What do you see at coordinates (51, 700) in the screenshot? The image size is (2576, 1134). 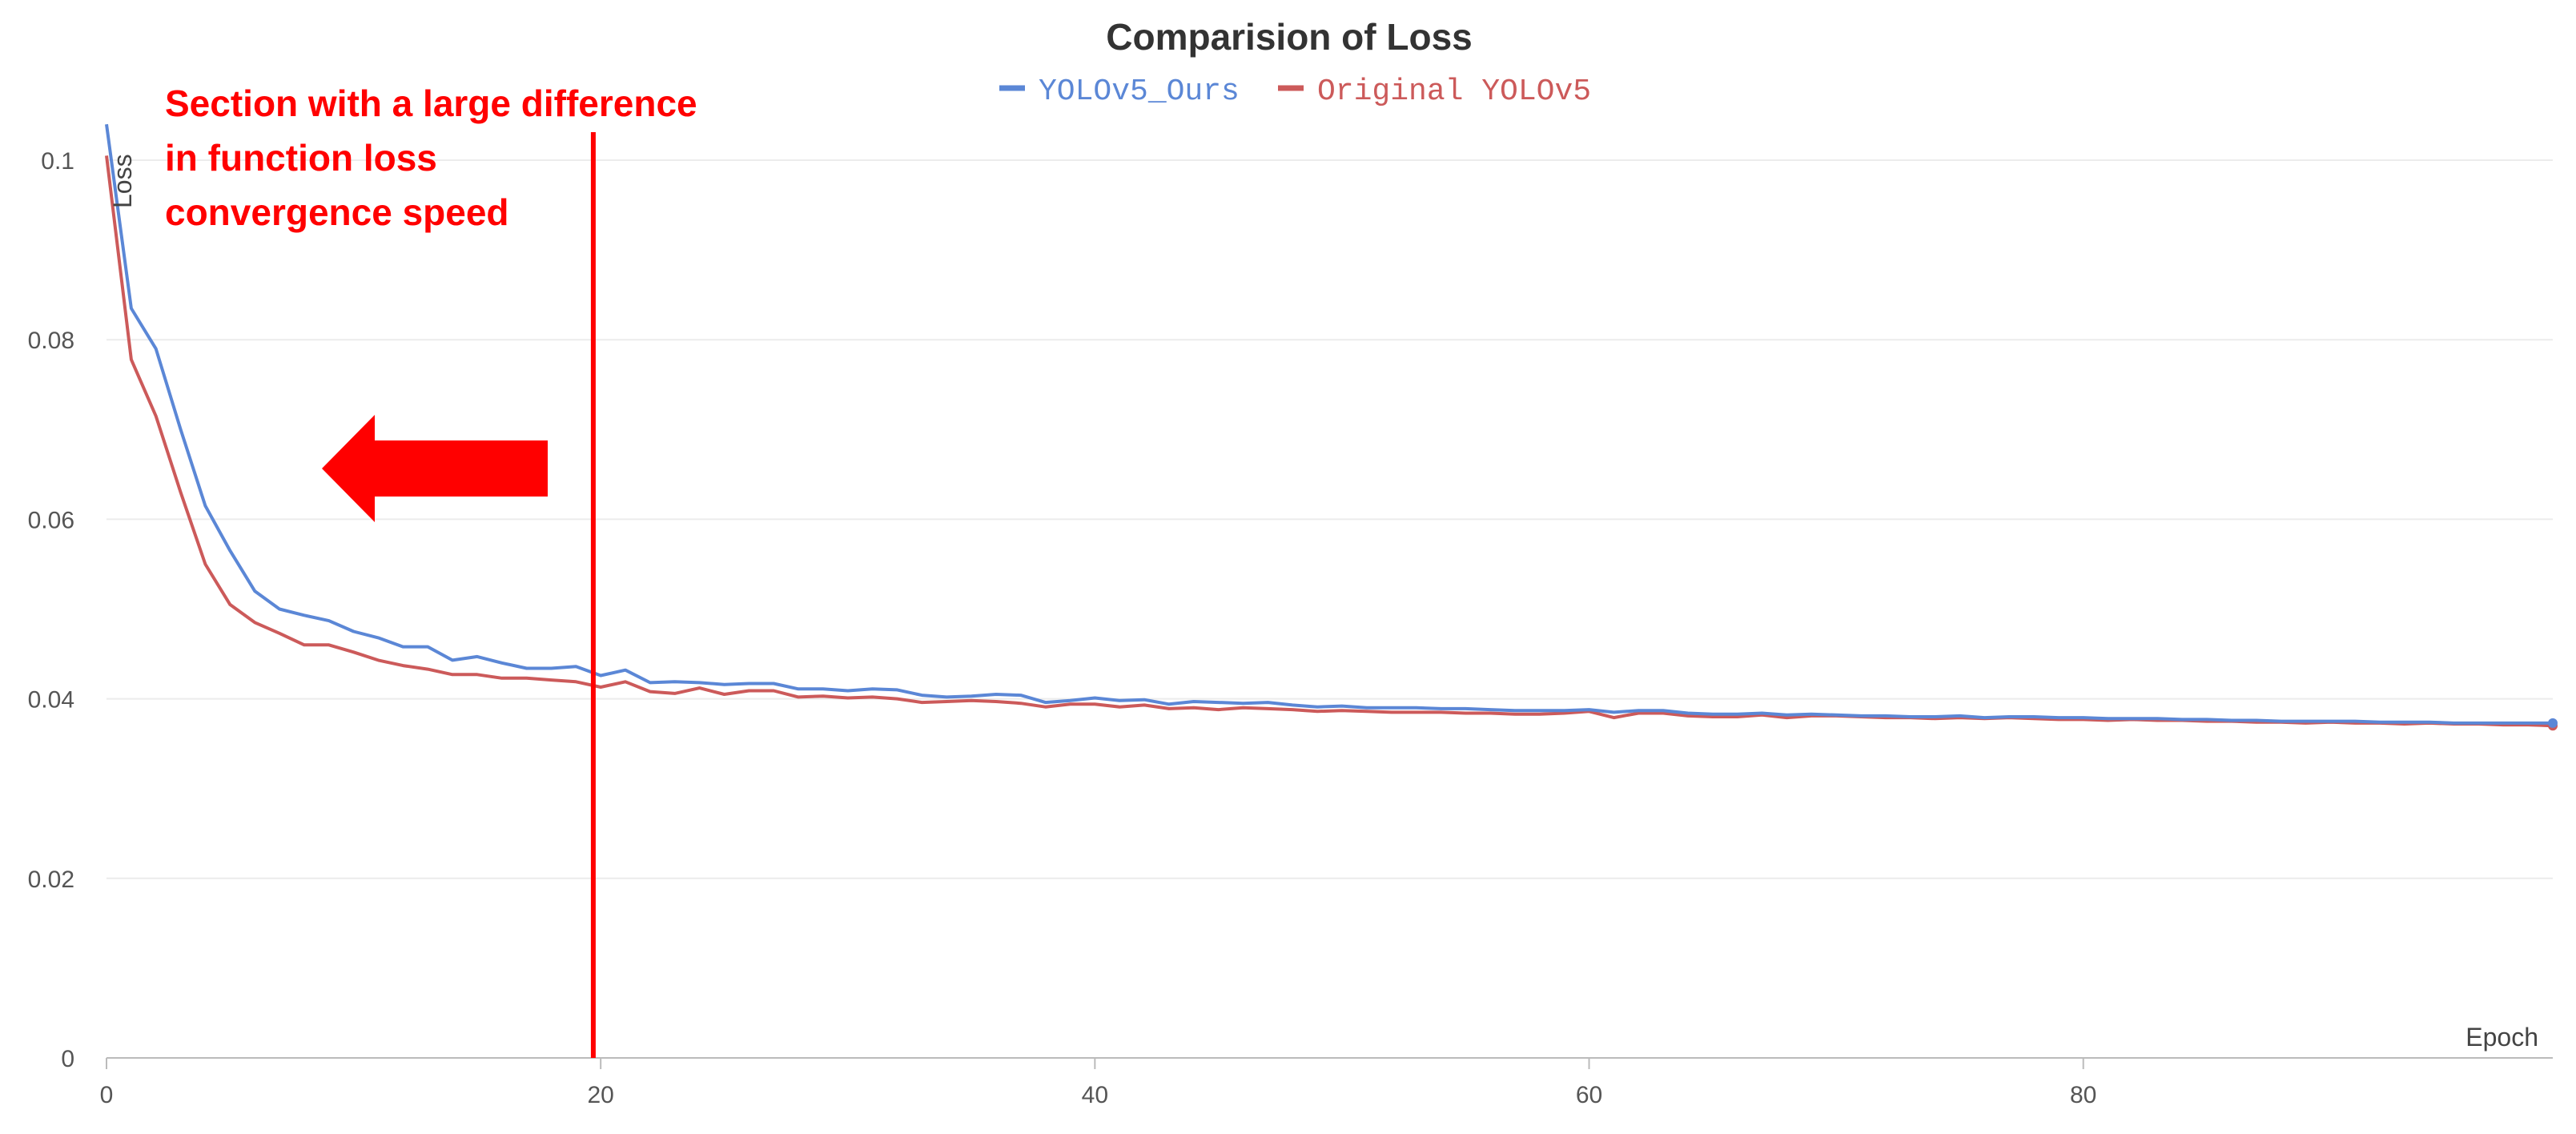 I see `y-tick-label: 0.04` at bounding box center [51, 700].